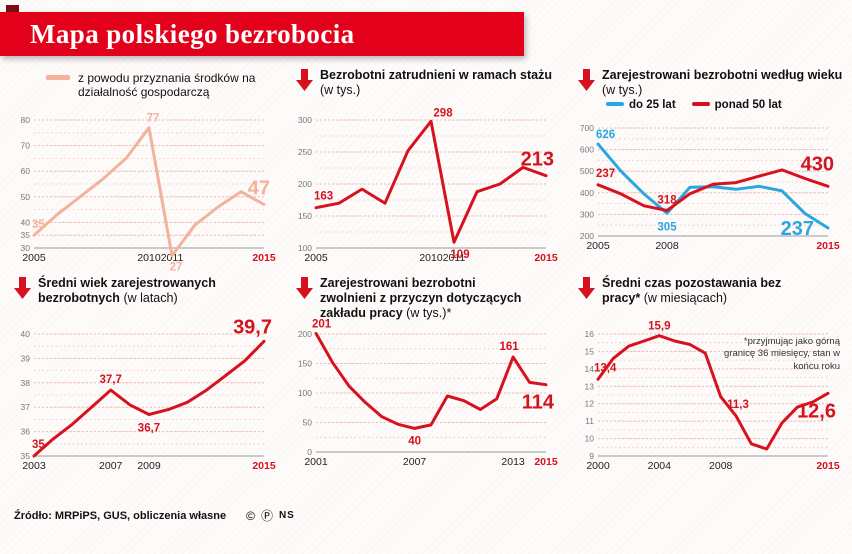  I want to click on svg-text: 12, so click(590, 404).